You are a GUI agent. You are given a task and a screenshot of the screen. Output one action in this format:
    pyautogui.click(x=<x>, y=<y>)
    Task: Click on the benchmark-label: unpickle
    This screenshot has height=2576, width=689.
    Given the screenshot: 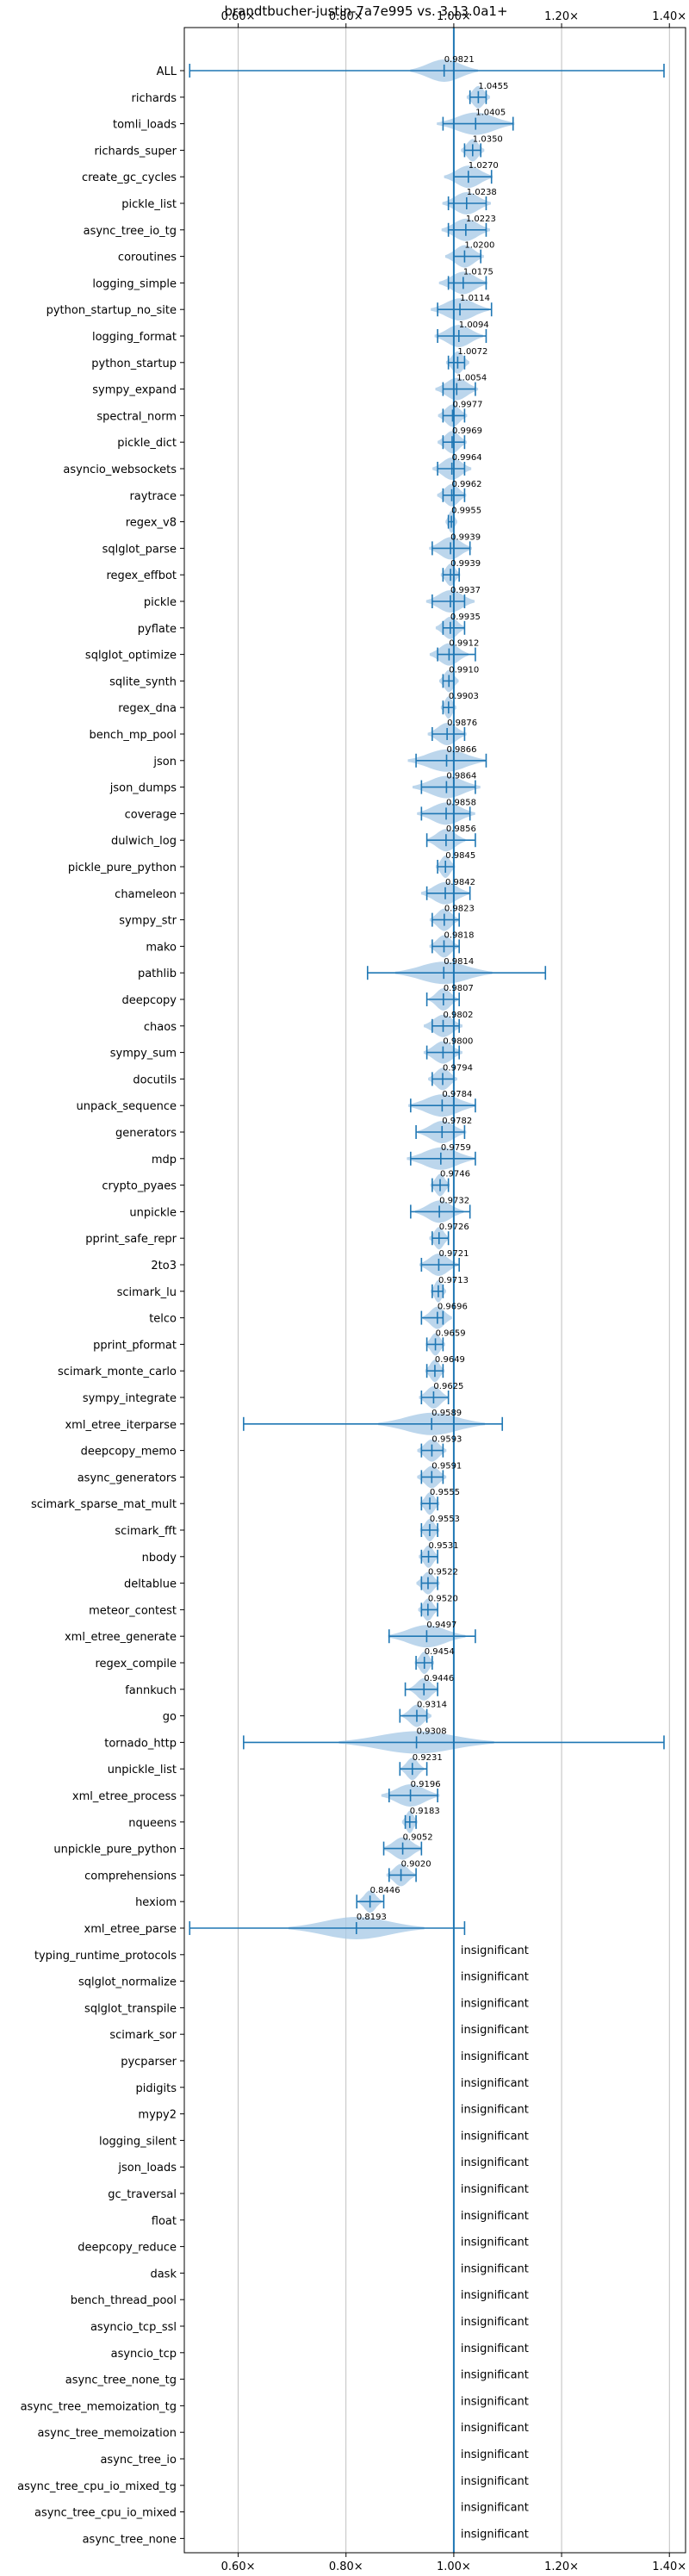 What is the action you would take?
    pyautogui.click(x=153, y=1213)
    